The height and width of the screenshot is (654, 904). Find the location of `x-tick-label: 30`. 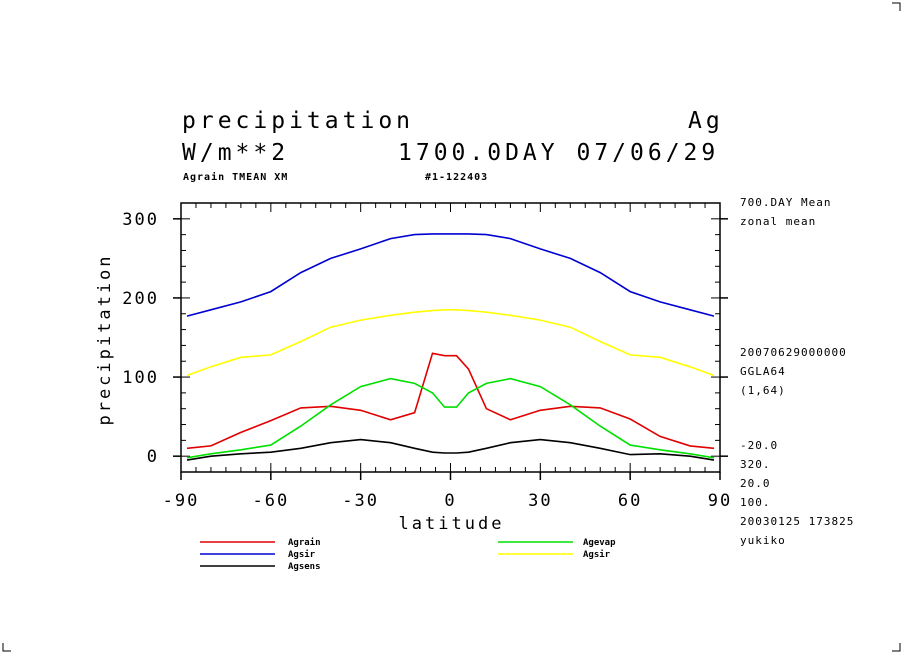

x-tick-label: 30 is located at coordinates (540, 501).